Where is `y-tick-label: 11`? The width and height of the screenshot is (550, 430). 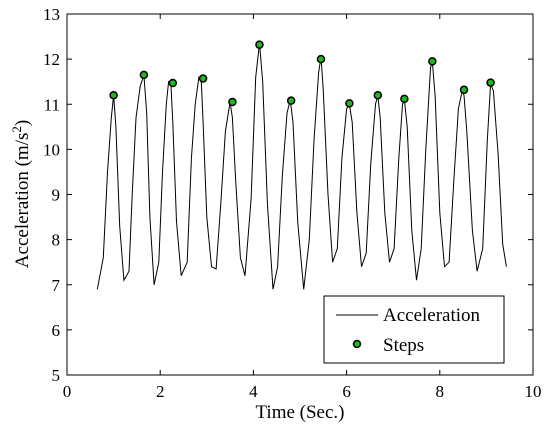 y-tick-label: 11 is located at coordinates (52, 104).